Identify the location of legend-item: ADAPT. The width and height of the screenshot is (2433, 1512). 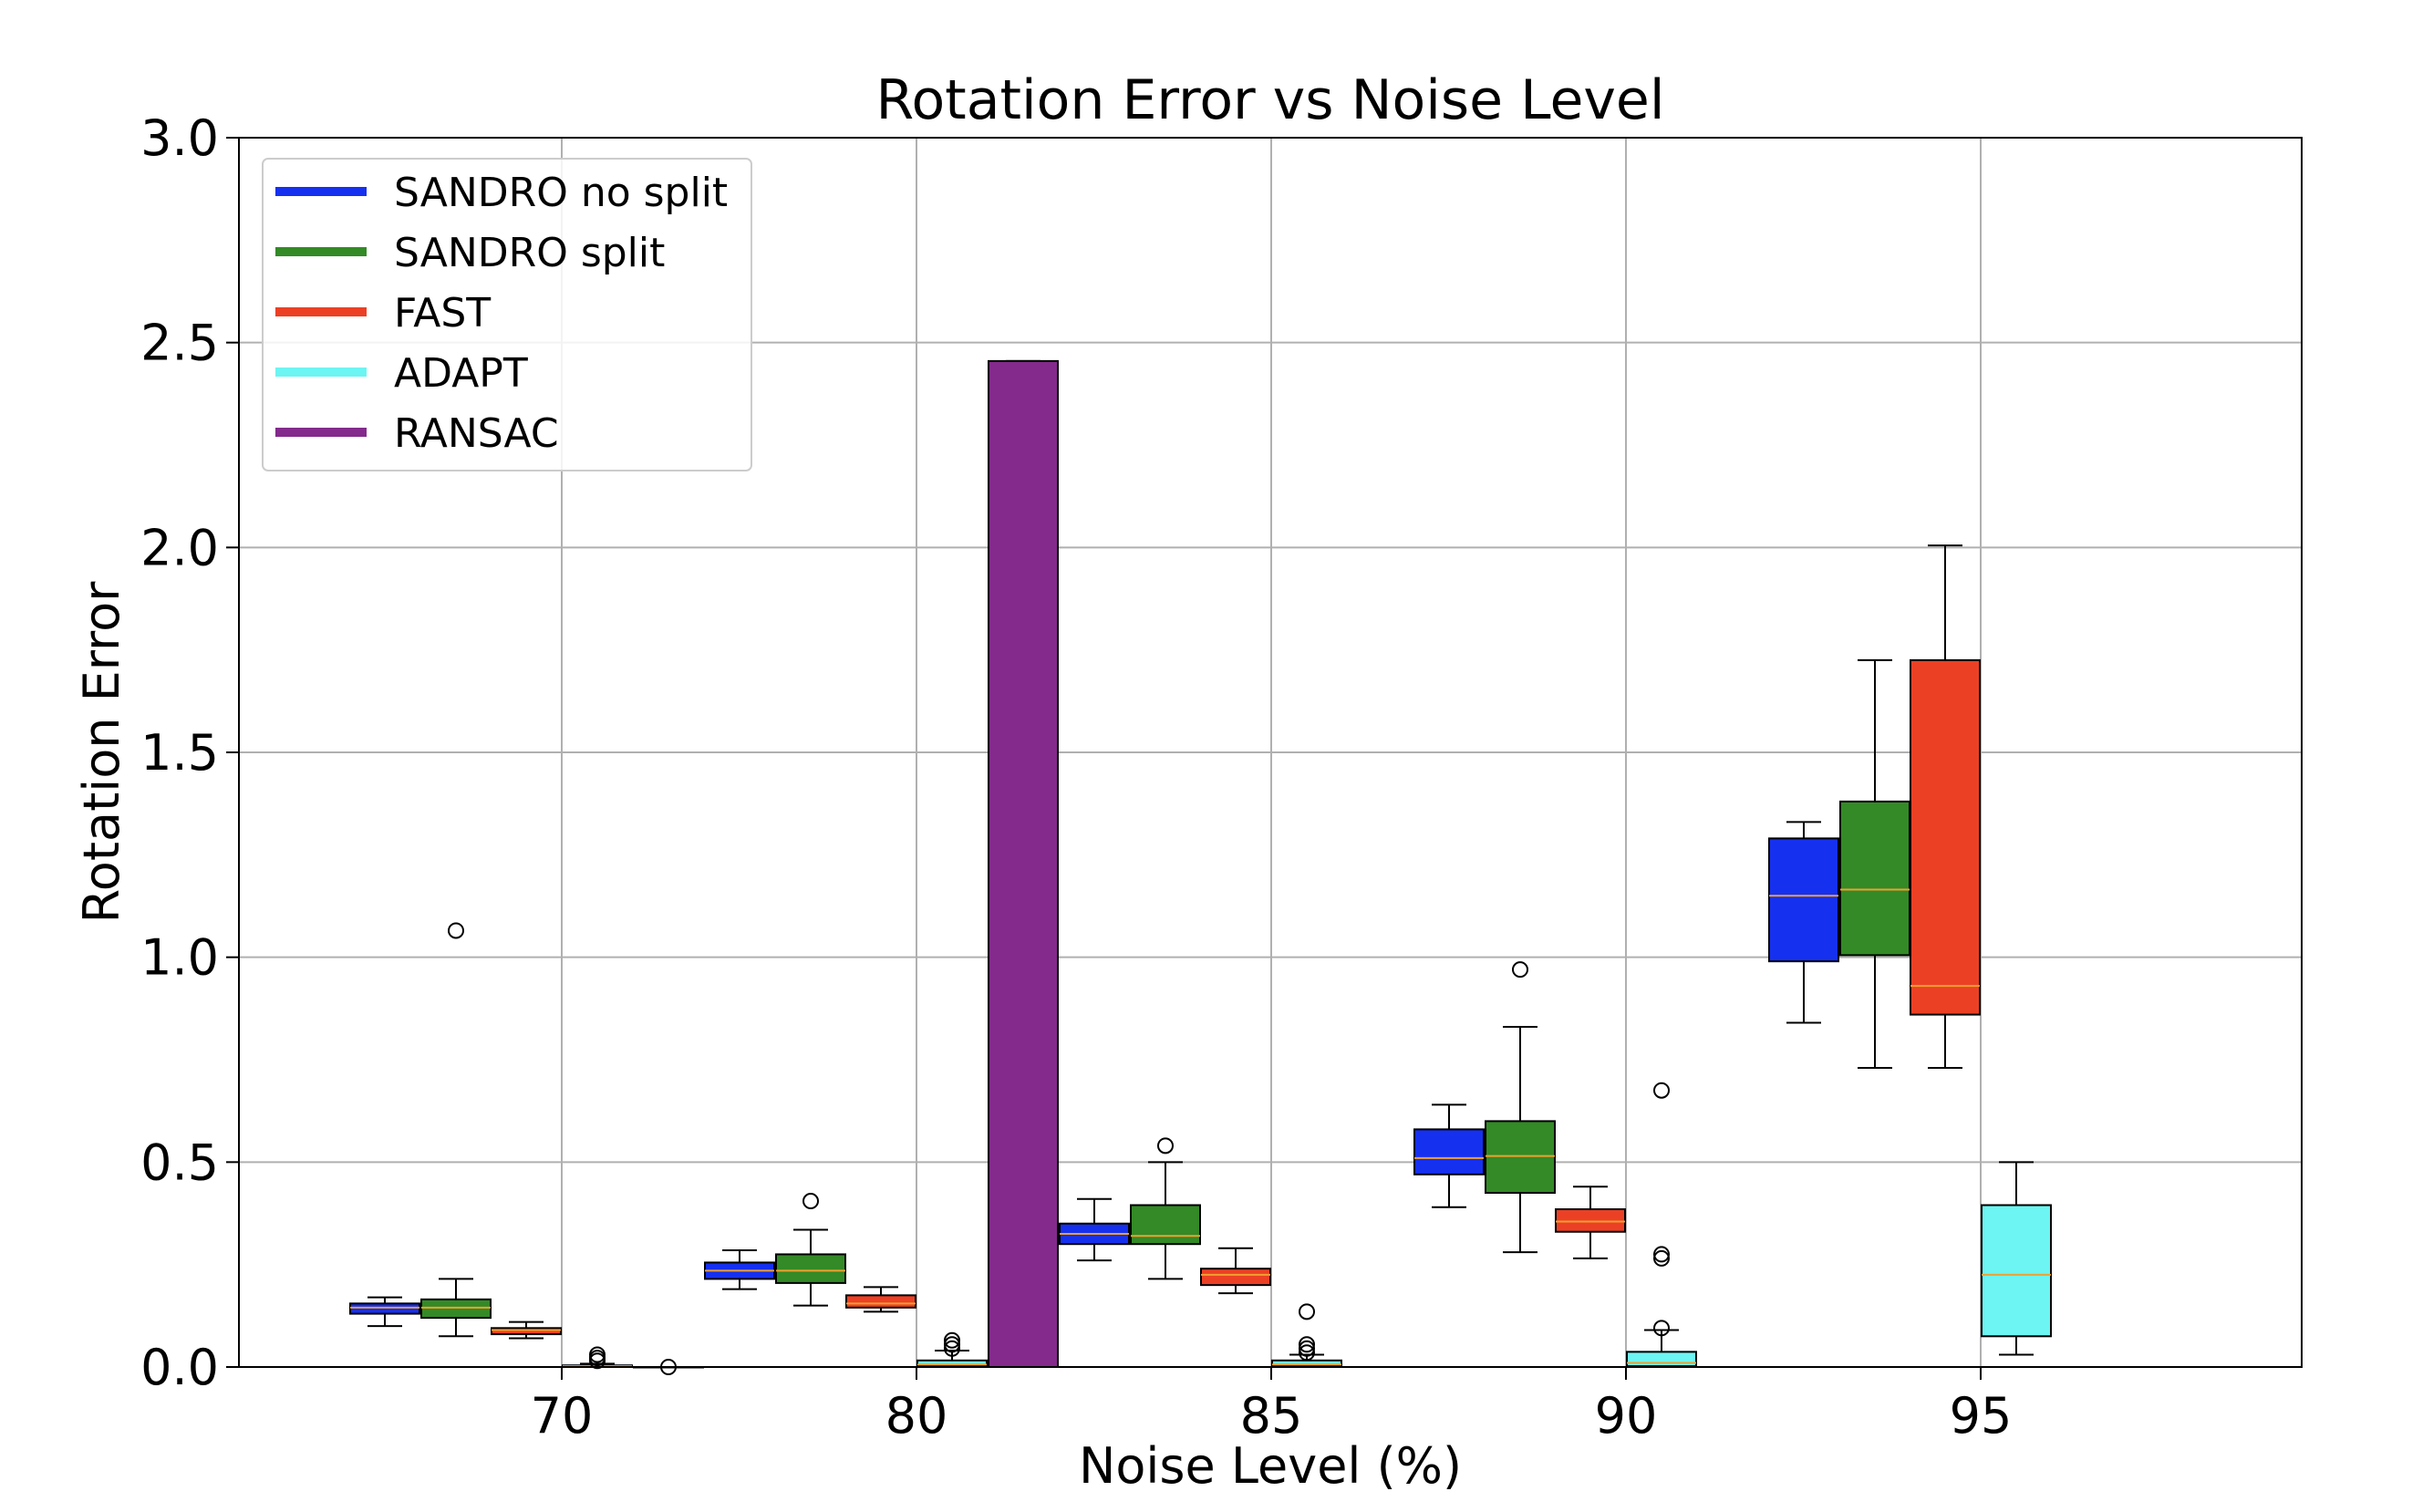
(402, 373).